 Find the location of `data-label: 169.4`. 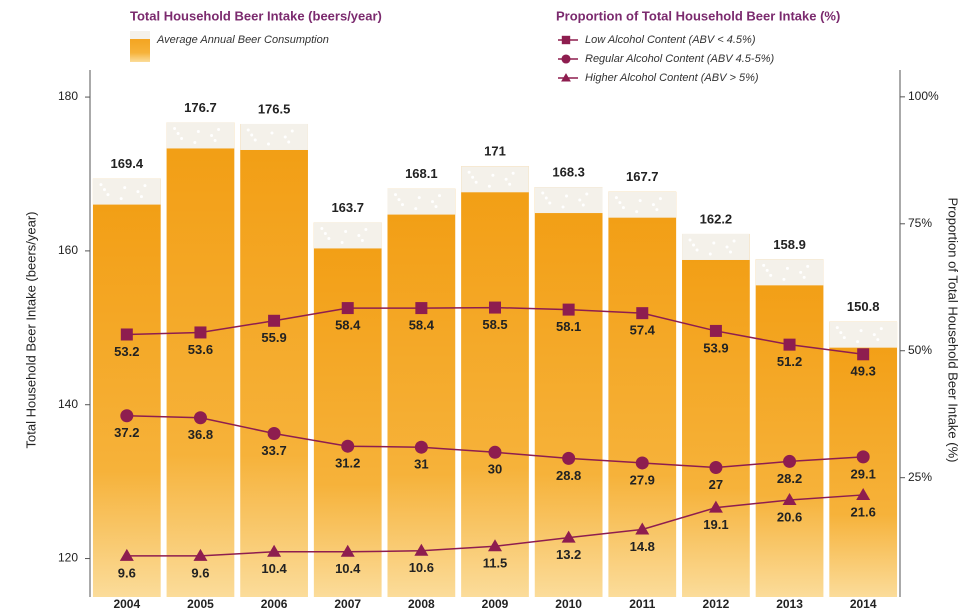

data-label: 169.4 is located at coordinates (127, 163).